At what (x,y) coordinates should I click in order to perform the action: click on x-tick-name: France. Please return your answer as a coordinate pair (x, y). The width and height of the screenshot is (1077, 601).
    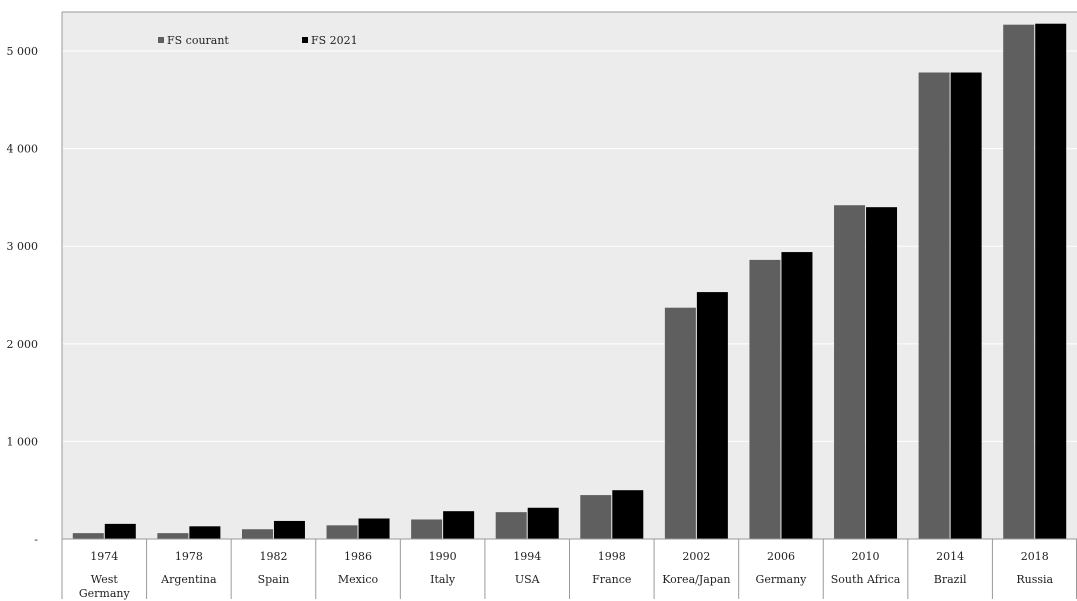
    Looking at the image, I should click on (611, 579).